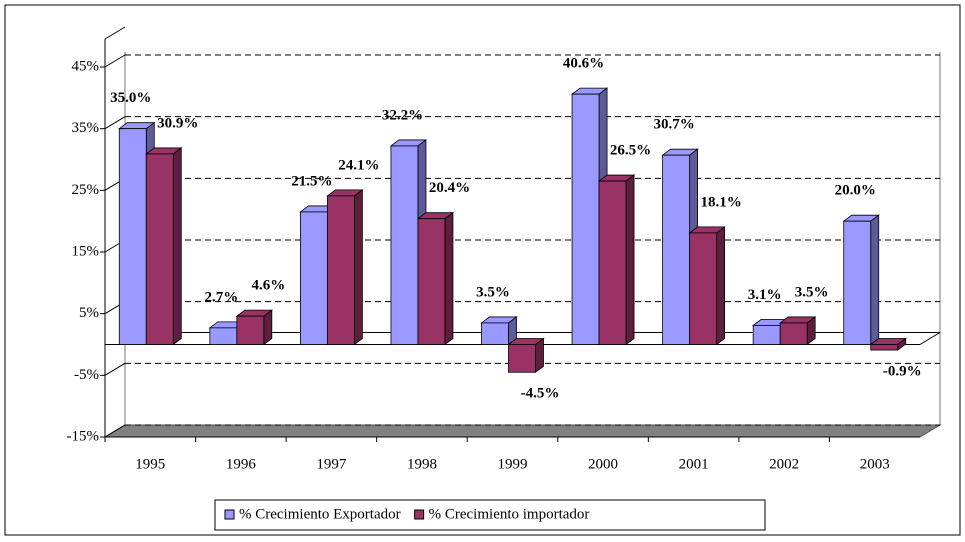 The image size is (965, 542). What do you see at coordinates (241, 464) in the screenshot?
I see `x-tick-label: 1996` at bounding box center [241, 464].